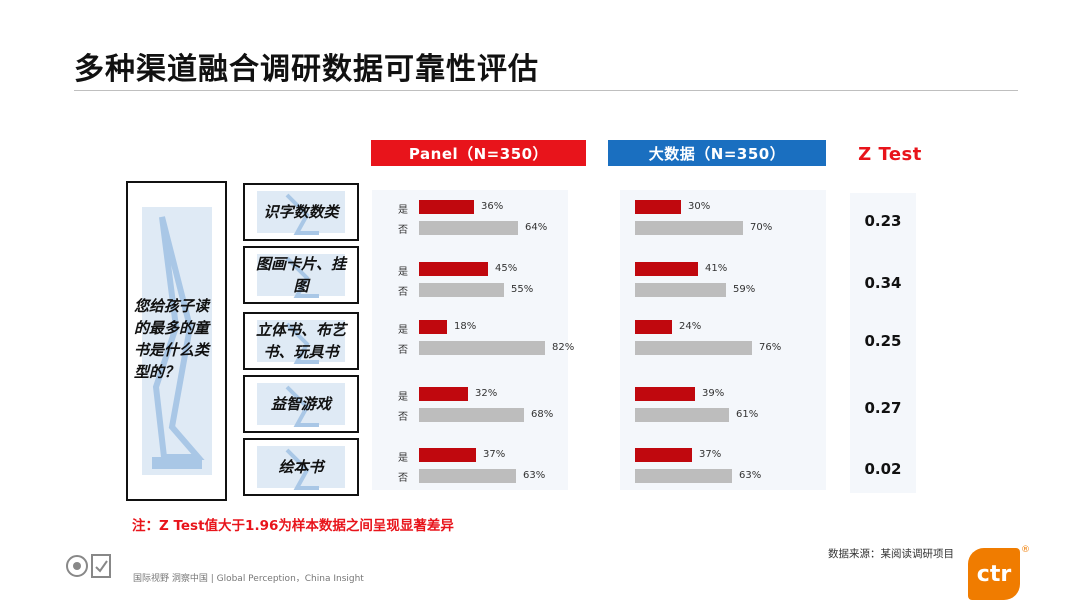  I want to click on category-box: 立体书、布艺书、玩具书, so click(301, 341).